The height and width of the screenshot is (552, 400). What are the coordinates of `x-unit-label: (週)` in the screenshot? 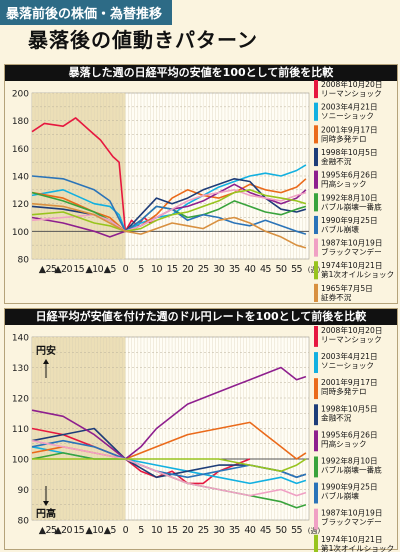 It's located at (314, 530).